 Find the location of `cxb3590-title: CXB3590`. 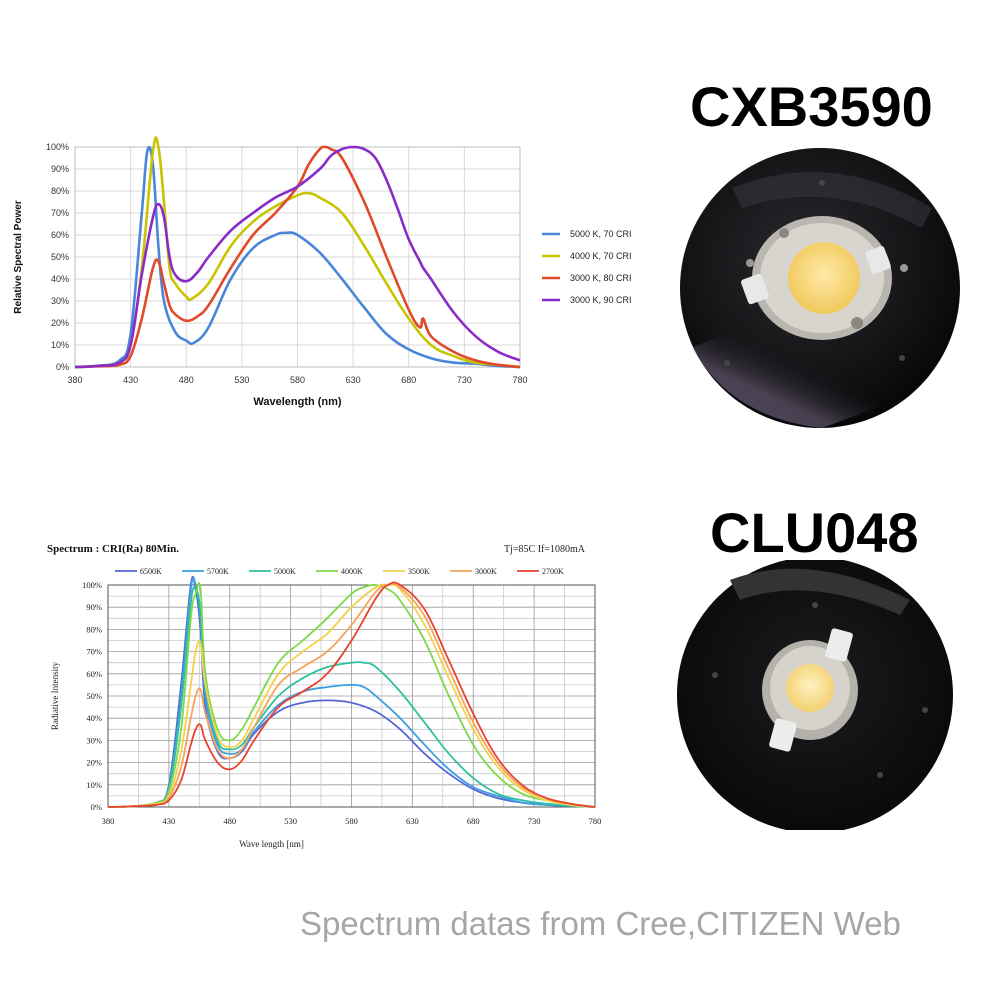

cxb3590-title: CXB3590 is located at coordinates (811, 106).